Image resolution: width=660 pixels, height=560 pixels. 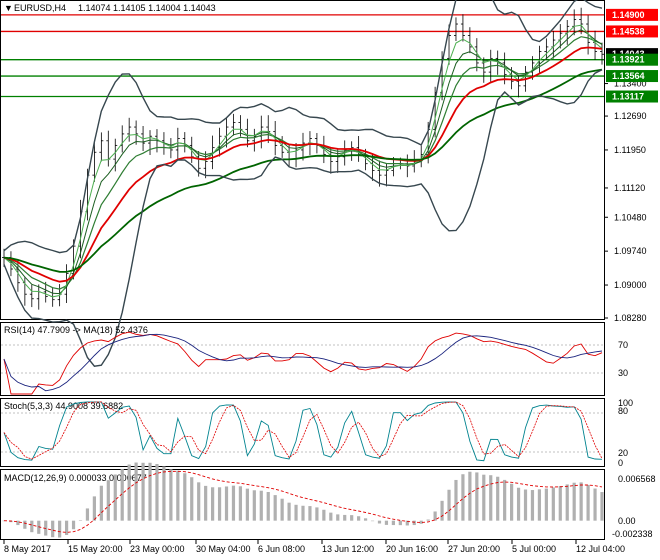 I want to click on time-tick-label: 12 Jul 04:00, so click(x=600, y=549).